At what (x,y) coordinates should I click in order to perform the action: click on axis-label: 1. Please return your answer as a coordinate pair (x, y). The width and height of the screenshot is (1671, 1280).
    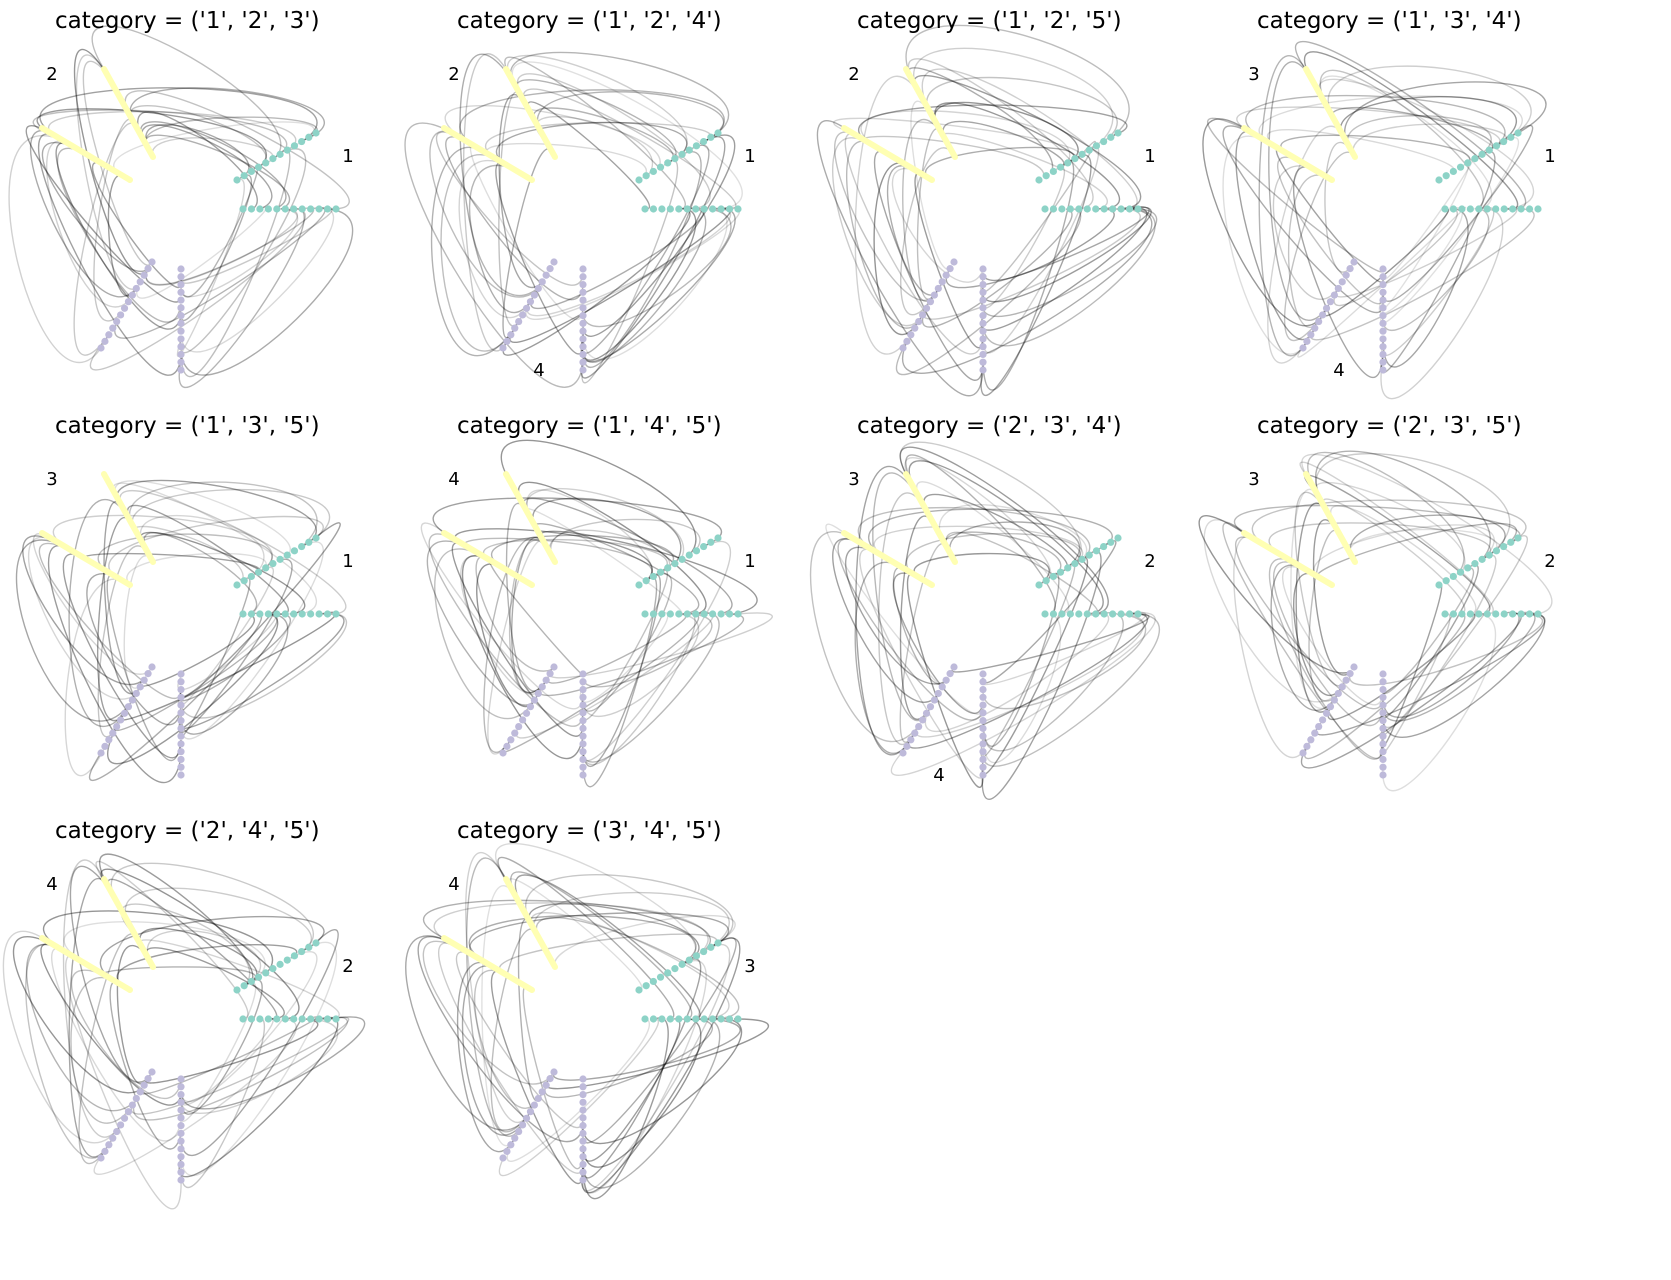
    Looking at the image, I should click on (1549, 156).